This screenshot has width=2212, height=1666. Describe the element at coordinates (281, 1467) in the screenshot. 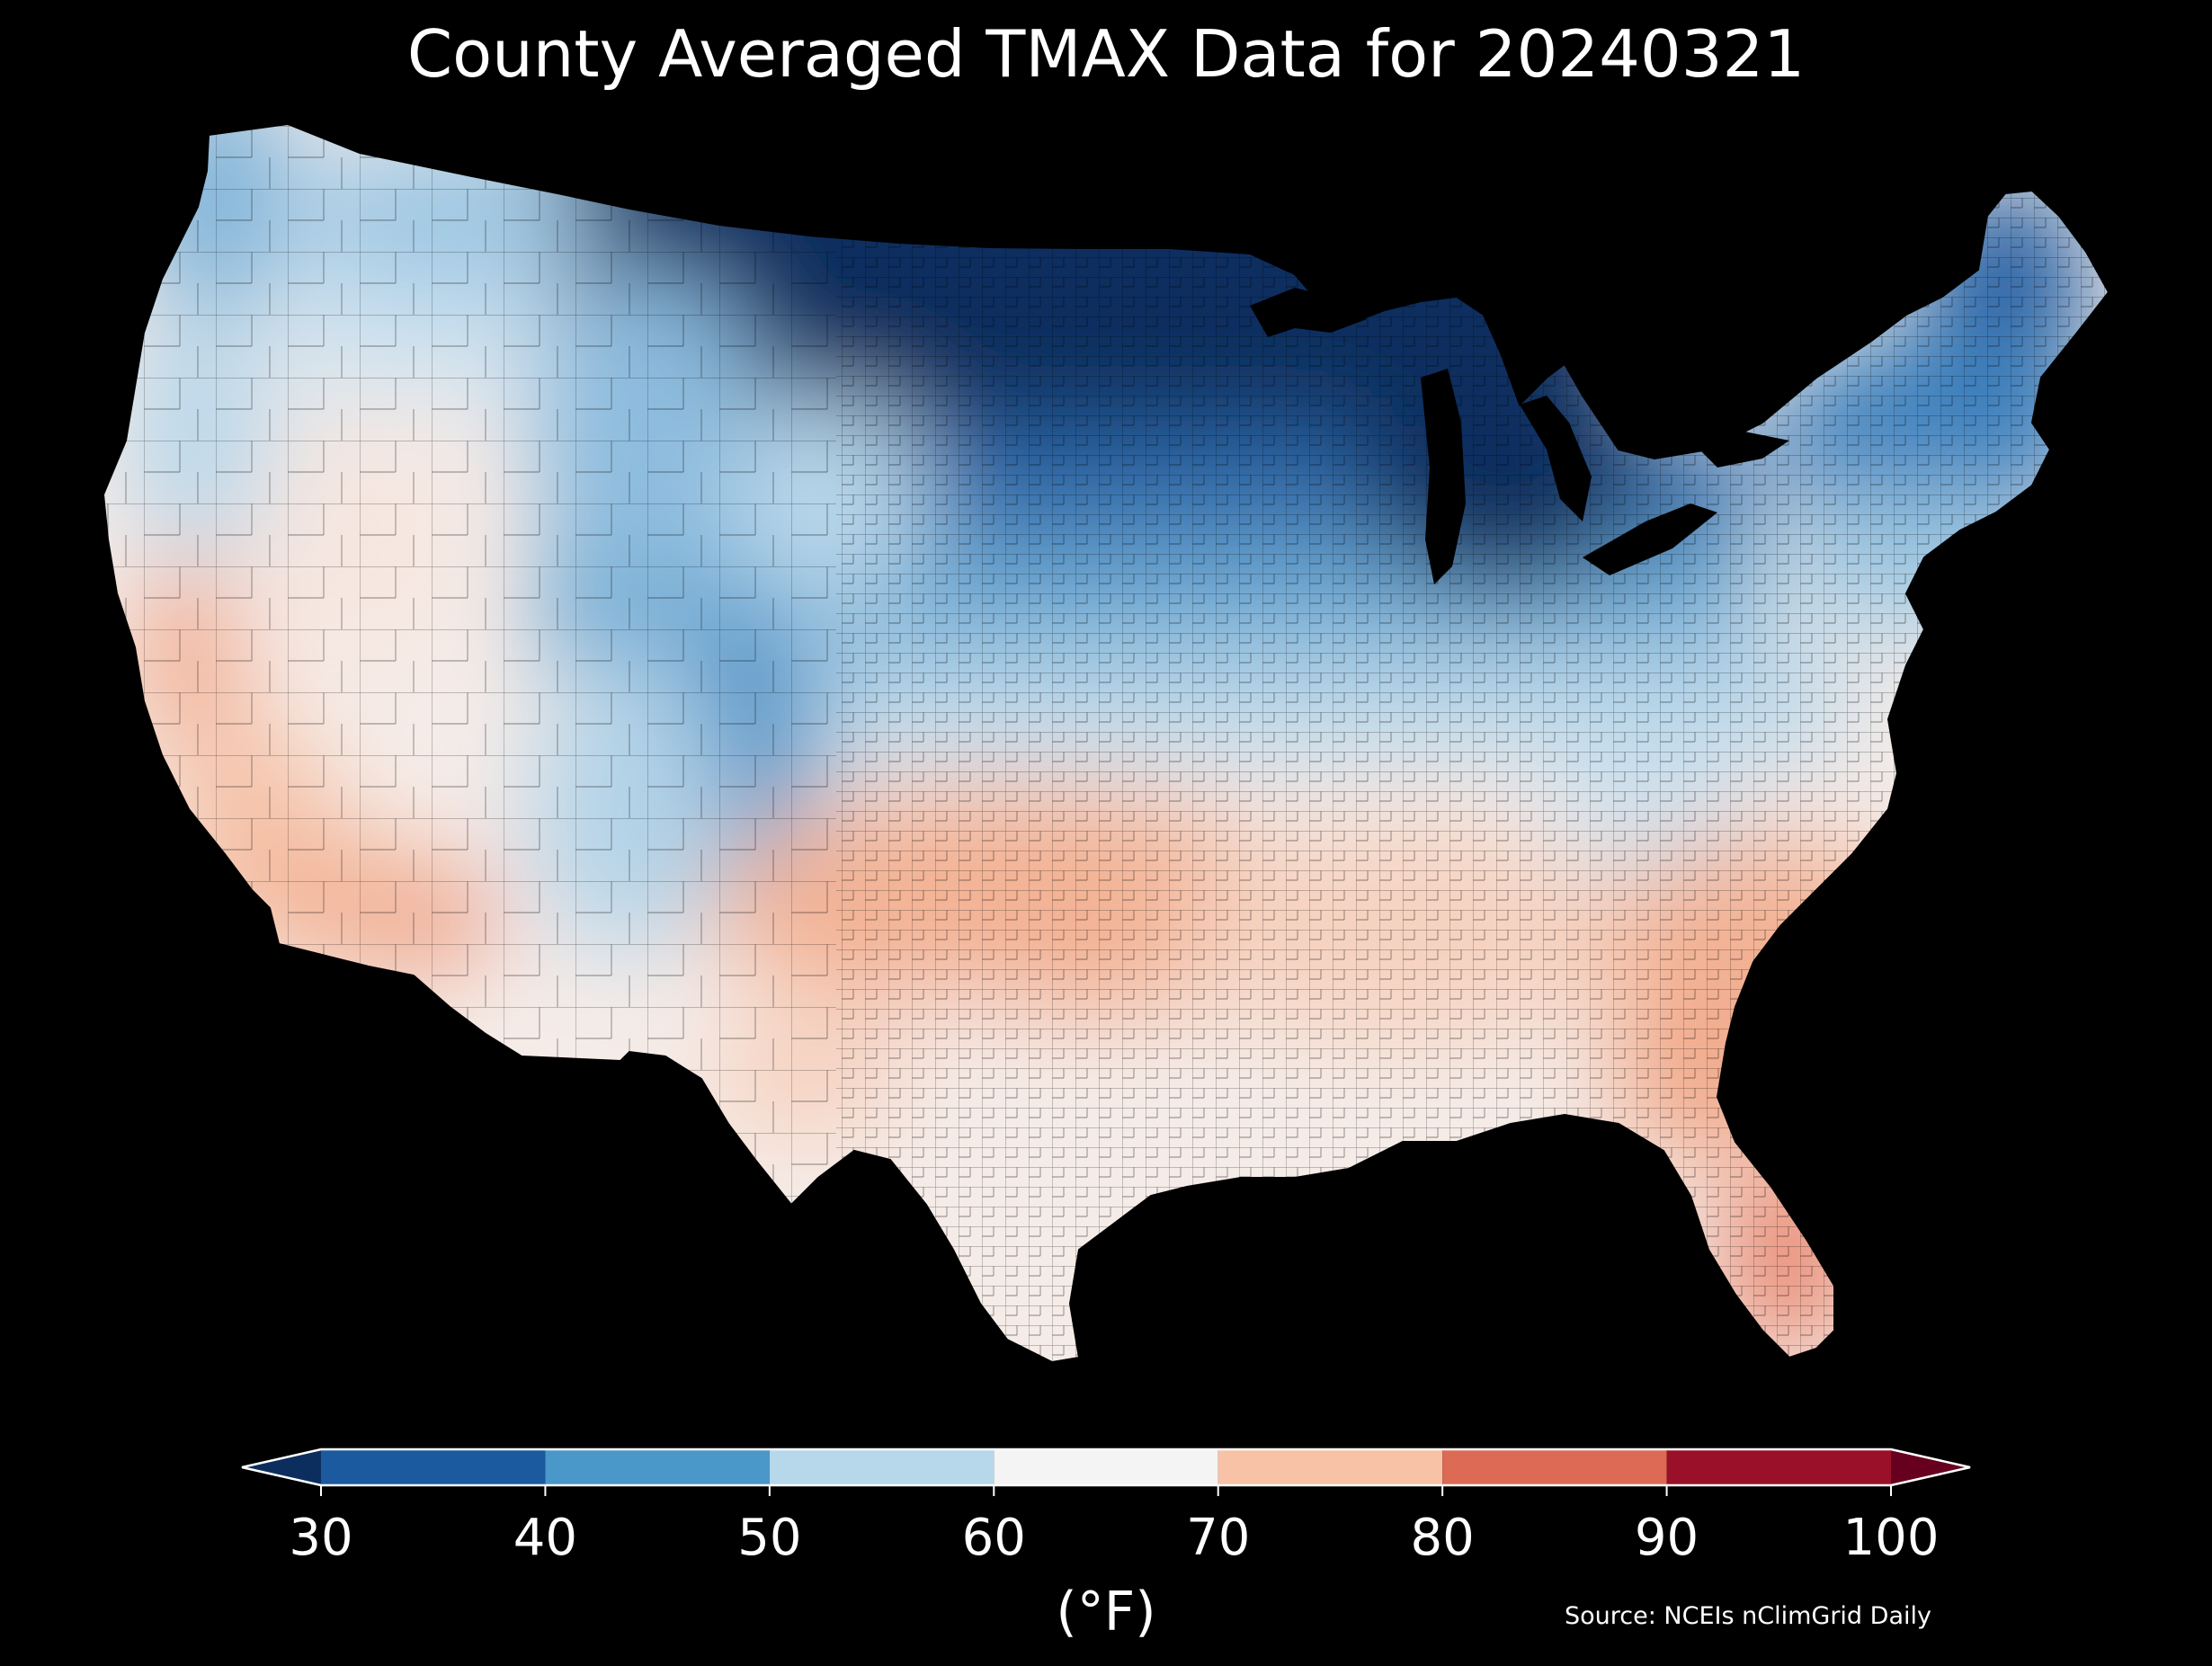

I see `colorbar-under-arrow` at that location.